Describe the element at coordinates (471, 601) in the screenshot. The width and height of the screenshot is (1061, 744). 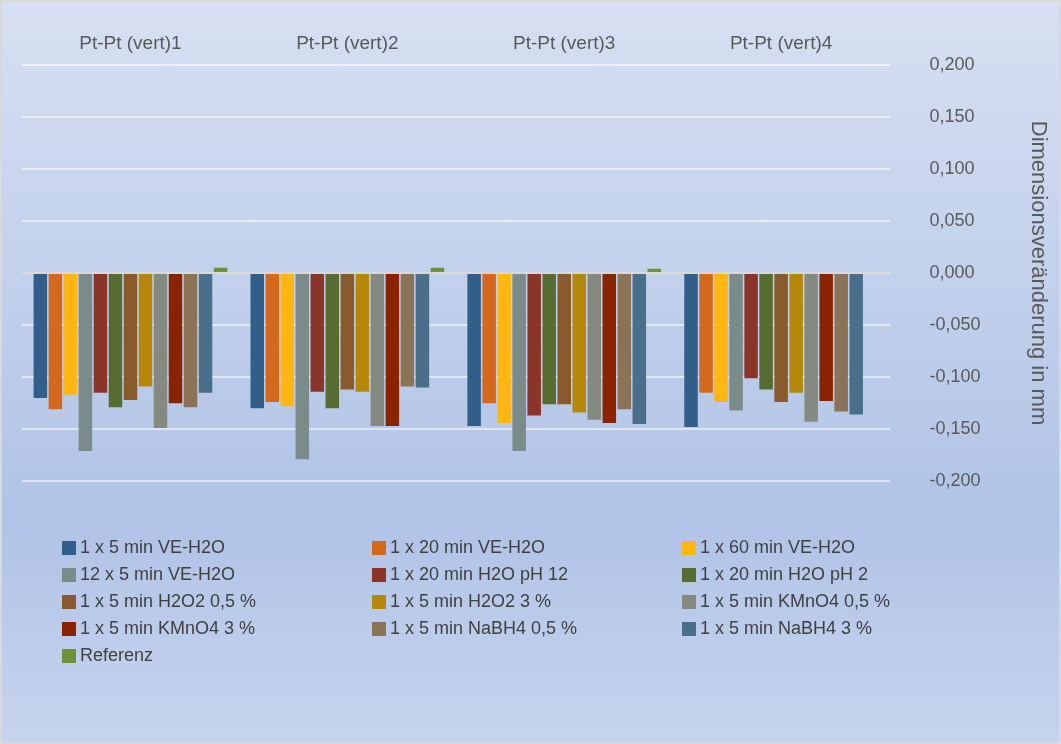
I see `legend-label: 1 x 5 min H2O2 3 %` at that location.